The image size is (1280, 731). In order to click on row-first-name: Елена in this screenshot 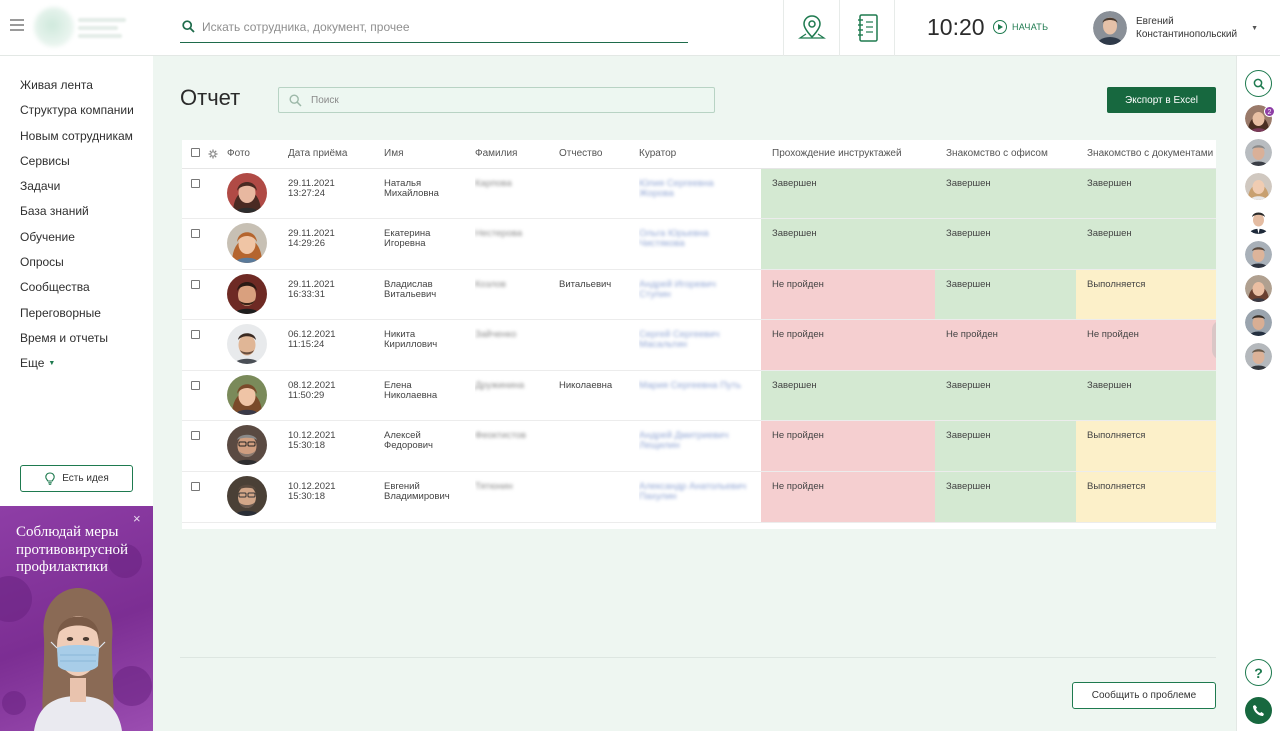, I will do `click(398, 385)`.